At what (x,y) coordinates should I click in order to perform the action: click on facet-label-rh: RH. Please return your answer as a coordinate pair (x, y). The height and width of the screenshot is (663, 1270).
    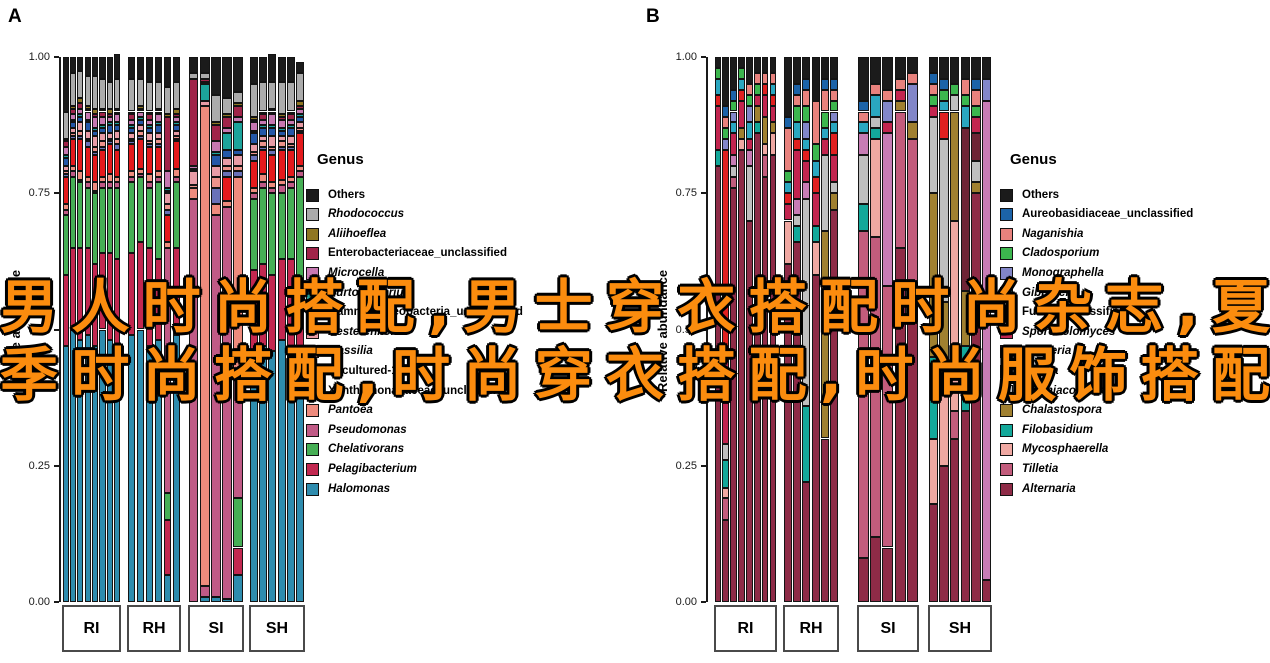
    Looking at the image, I should click on (154, 628).